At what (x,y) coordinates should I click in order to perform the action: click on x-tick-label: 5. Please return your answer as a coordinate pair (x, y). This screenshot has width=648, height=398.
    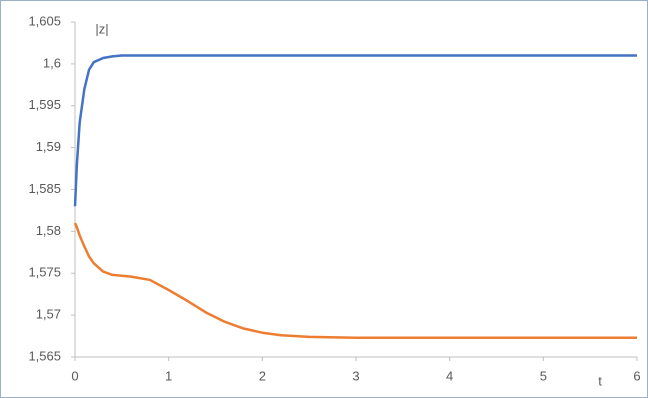
    Looking at the image, I should click on (543, 375).